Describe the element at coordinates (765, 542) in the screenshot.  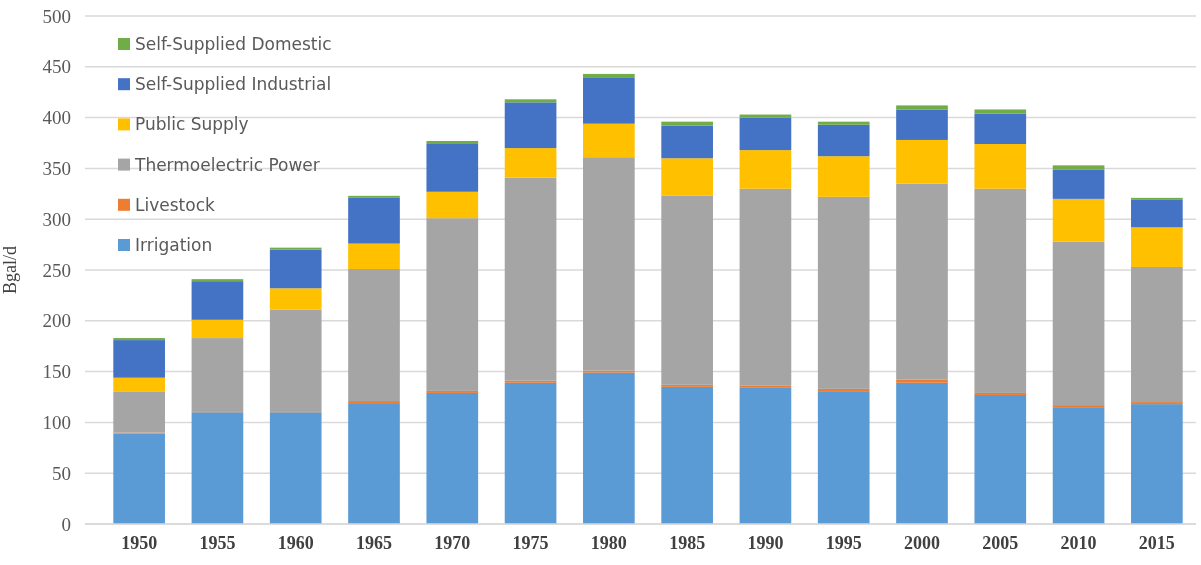
I see `x-tick-label: 1990` at that location.